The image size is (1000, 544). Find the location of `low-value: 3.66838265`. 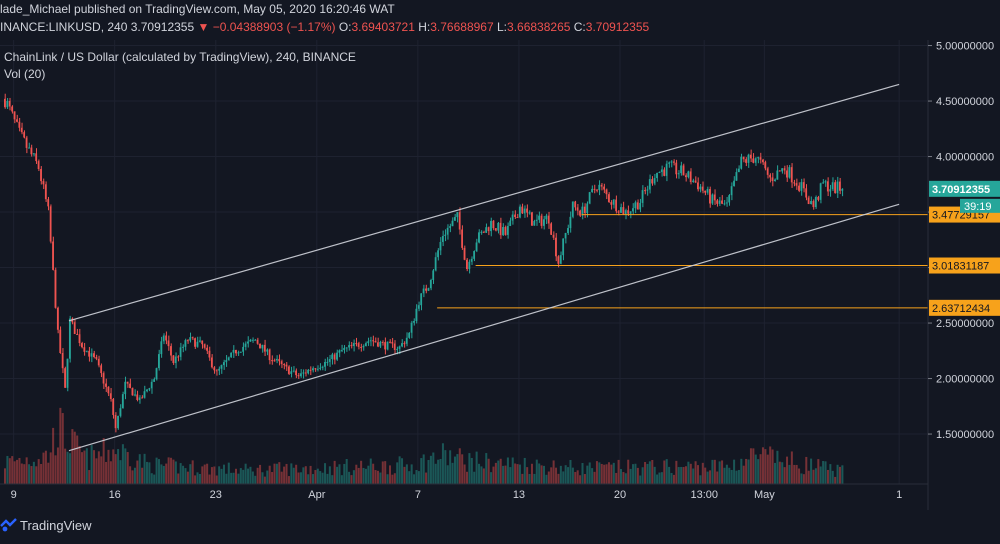

low-value: 3.66838265 is located at coordinates (539, 27).